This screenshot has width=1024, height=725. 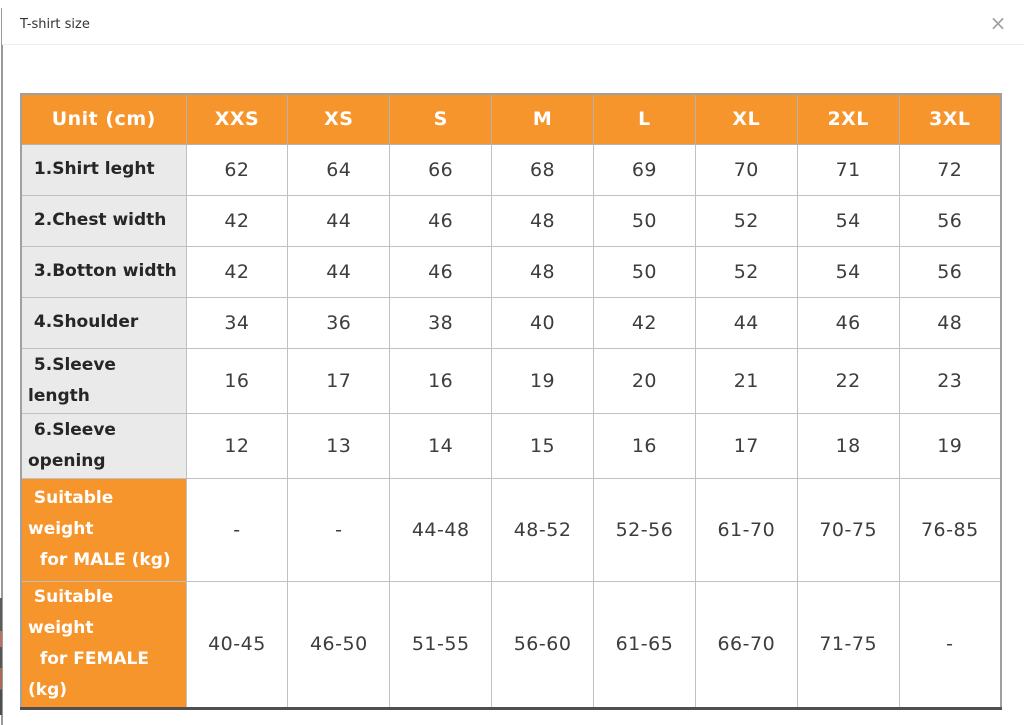 What do you see at coordinates (103, 445) in the screenshot?
I see `row-label: 6.Sleeve opening` at bounding box center [103, 445].